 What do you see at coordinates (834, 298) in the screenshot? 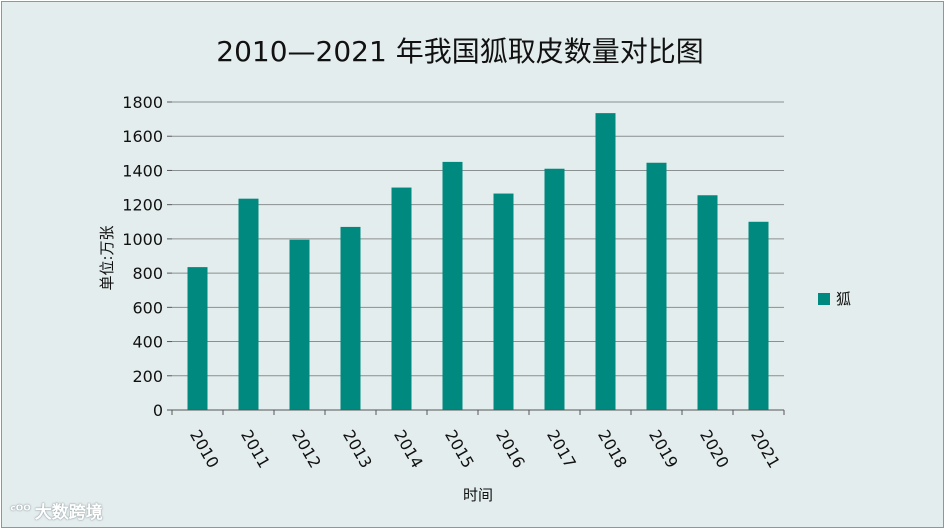
I see `legend: 狐` at bounding box center [834, 298].